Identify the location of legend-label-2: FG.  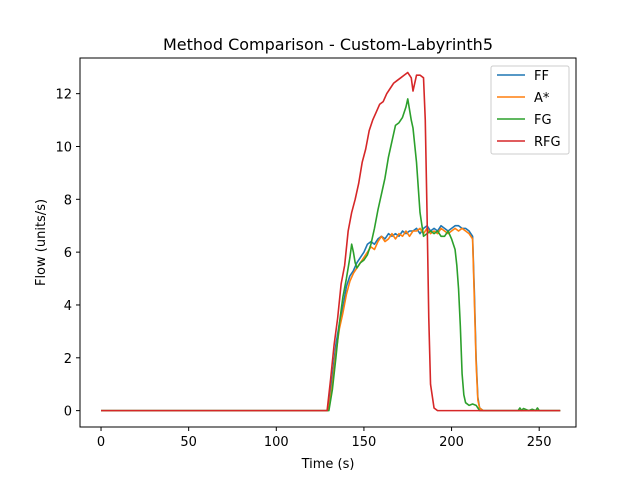
(543, 120).